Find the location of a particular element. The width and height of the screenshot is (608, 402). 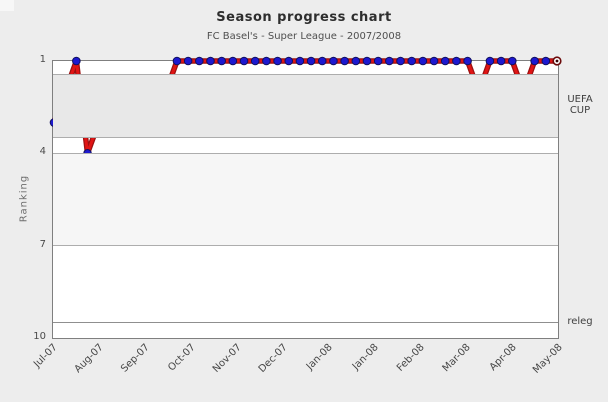

y-tick-label: 7 is located at coordinates (42, 244).